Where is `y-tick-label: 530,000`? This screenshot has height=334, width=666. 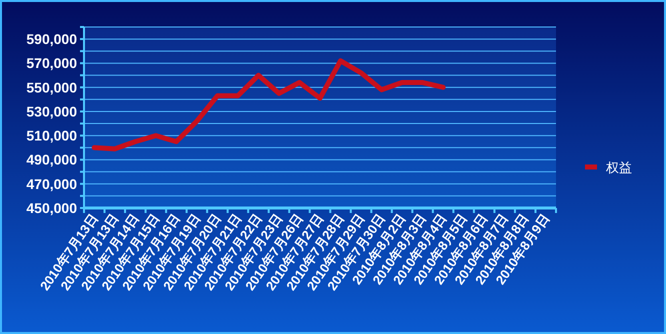
y-tick-label: 530,000 is located at coordinates (52, 111).